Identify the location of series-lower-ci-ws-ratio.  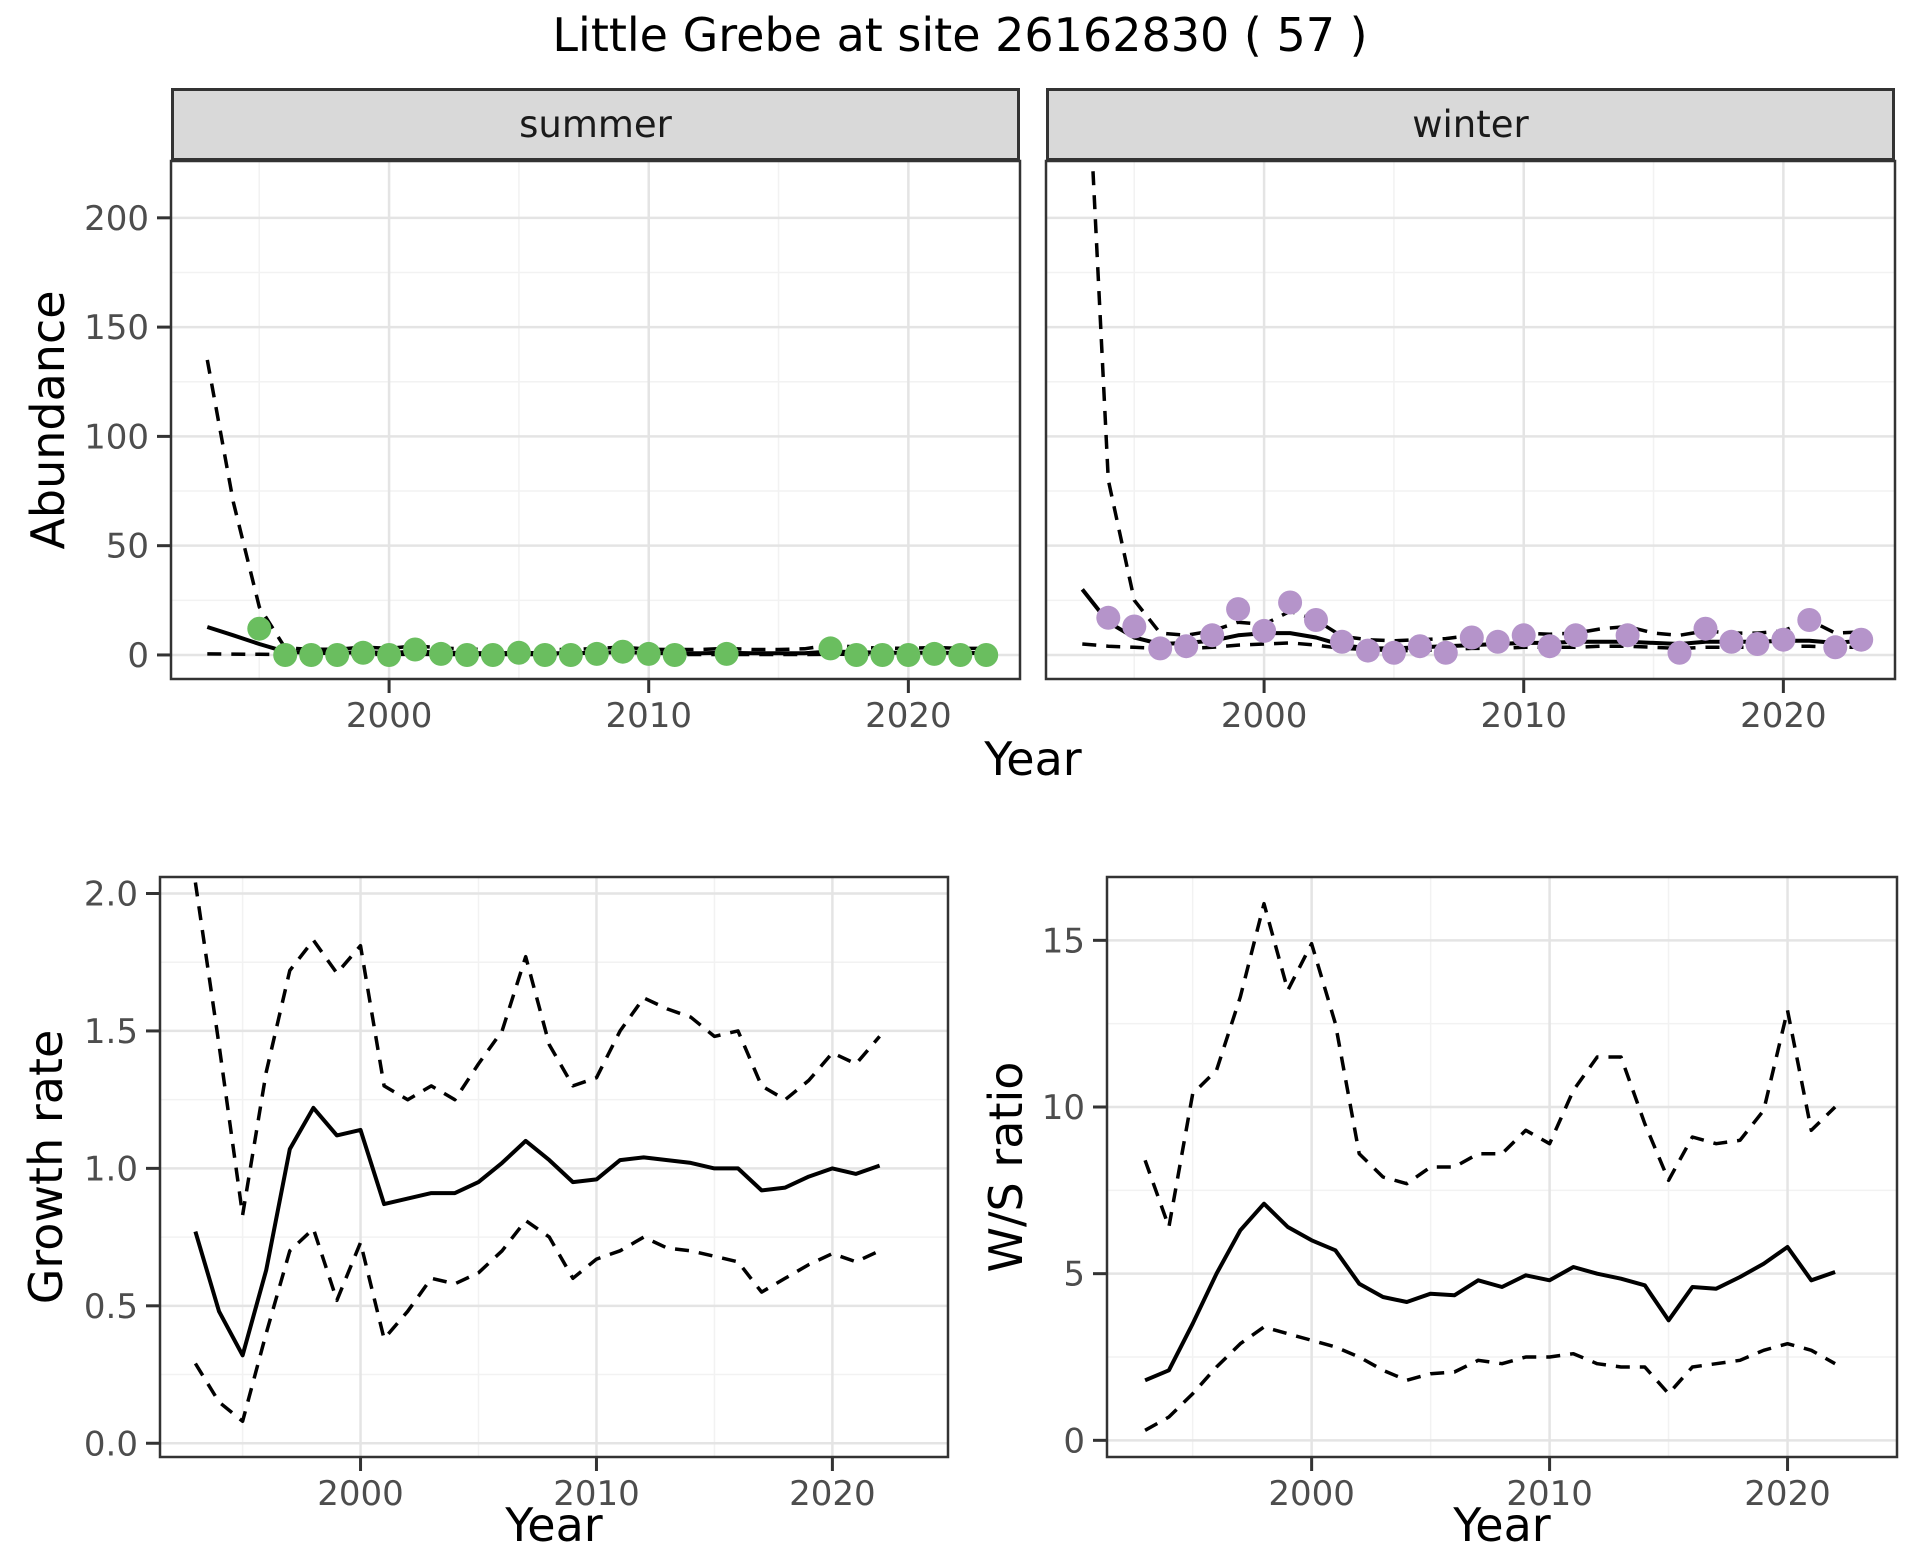
(1490, 1378).